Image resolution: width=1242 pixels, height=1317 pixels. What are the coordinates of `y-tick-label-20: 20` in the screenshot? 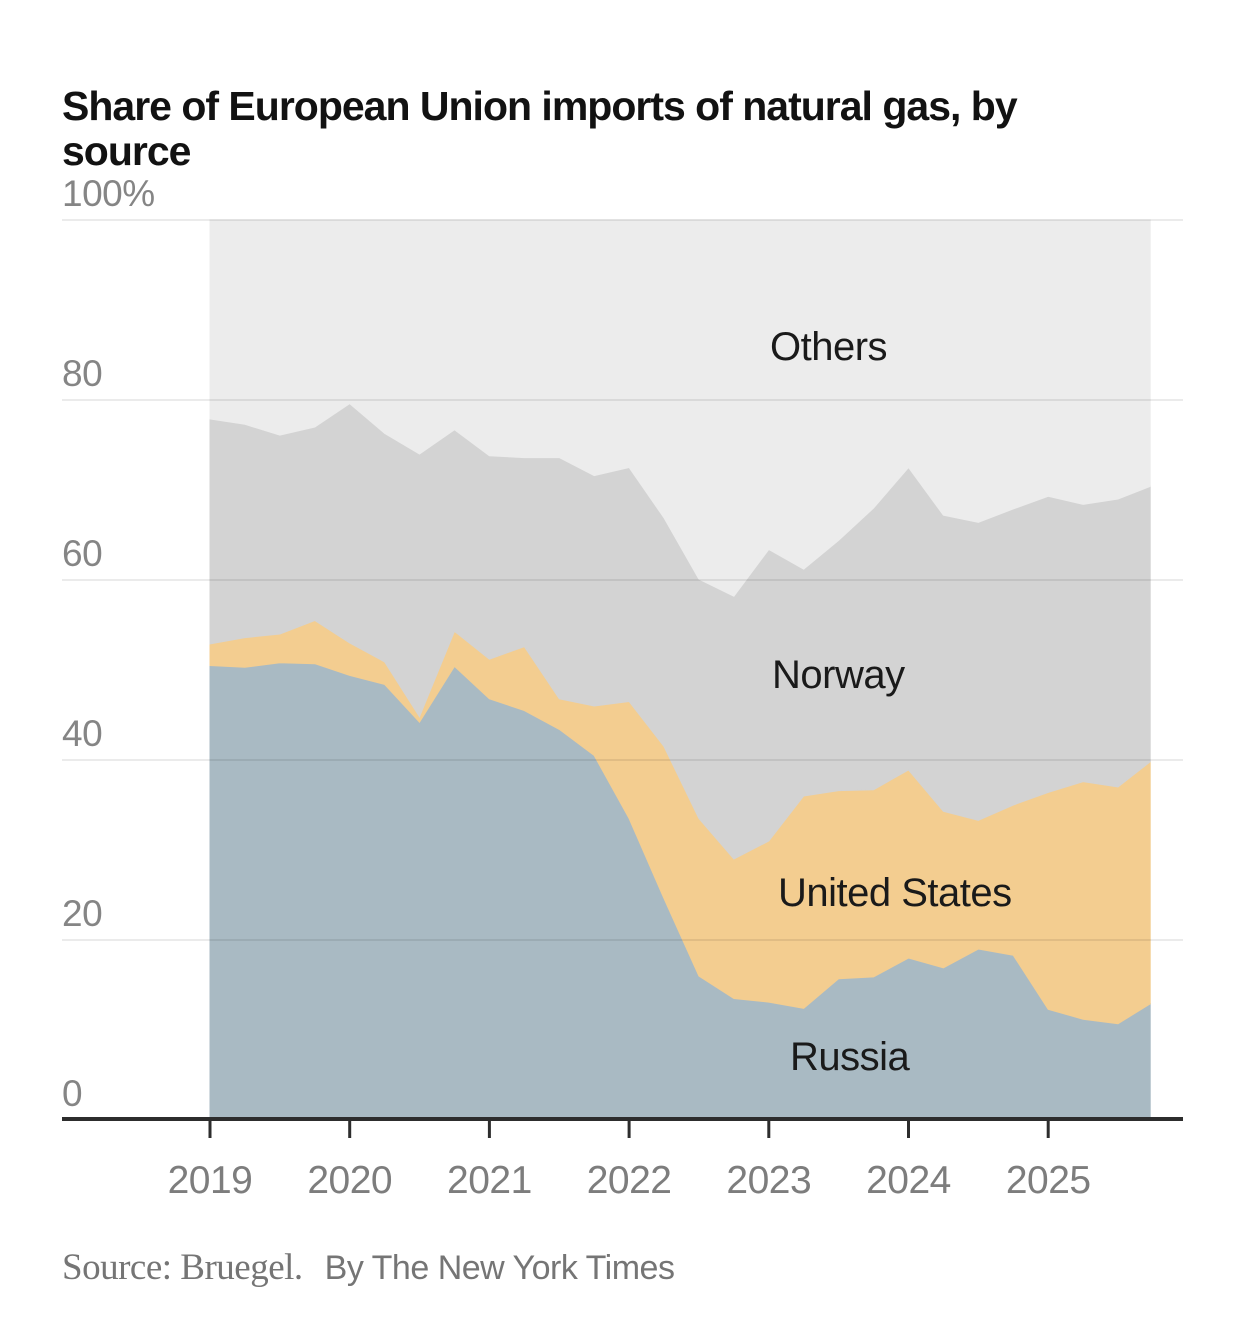 It's located at (82, 913).